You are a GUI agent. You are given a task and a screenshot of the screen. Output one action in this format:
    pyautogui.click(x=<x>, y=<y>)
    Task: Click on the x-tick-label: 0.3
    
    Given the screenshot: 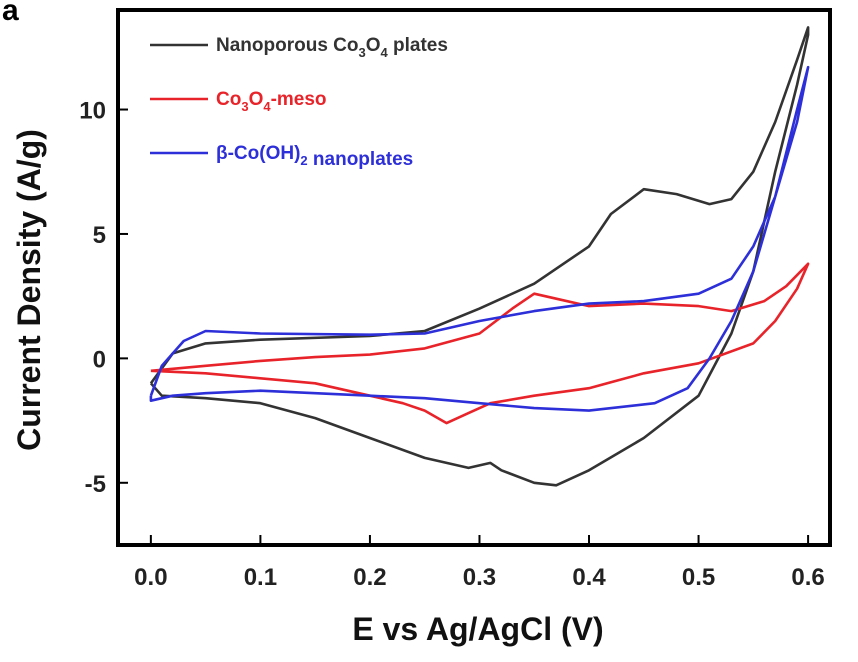 What is the action you would take?
    pyautogui.click(x=479, y=577)
    